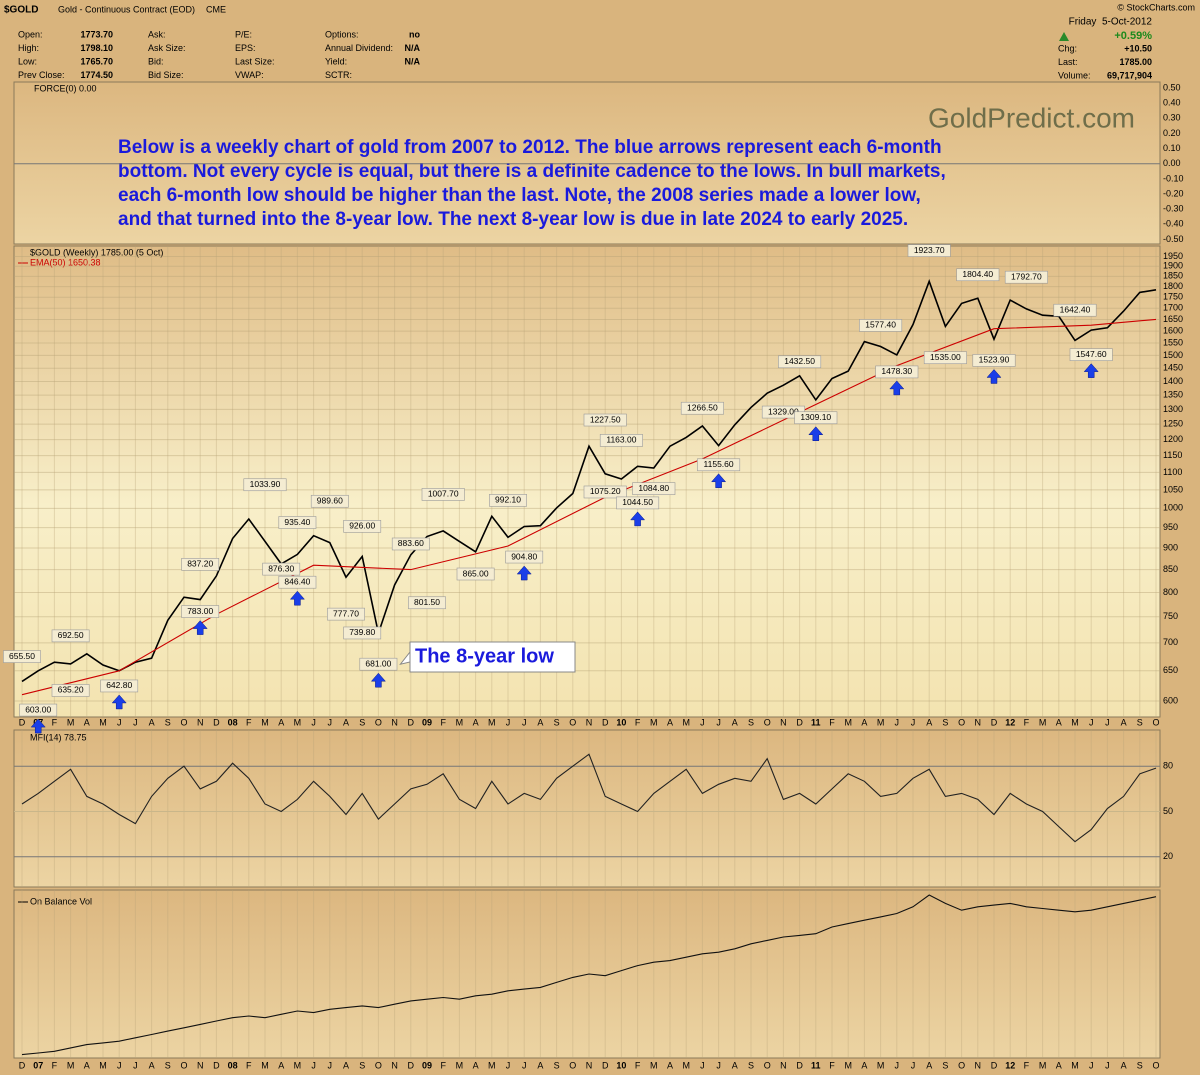  What do you see at coordinates (1173, 266) in the screenshot?
I see `y-tick-label: 1900` at bounding box center [1173, 266].